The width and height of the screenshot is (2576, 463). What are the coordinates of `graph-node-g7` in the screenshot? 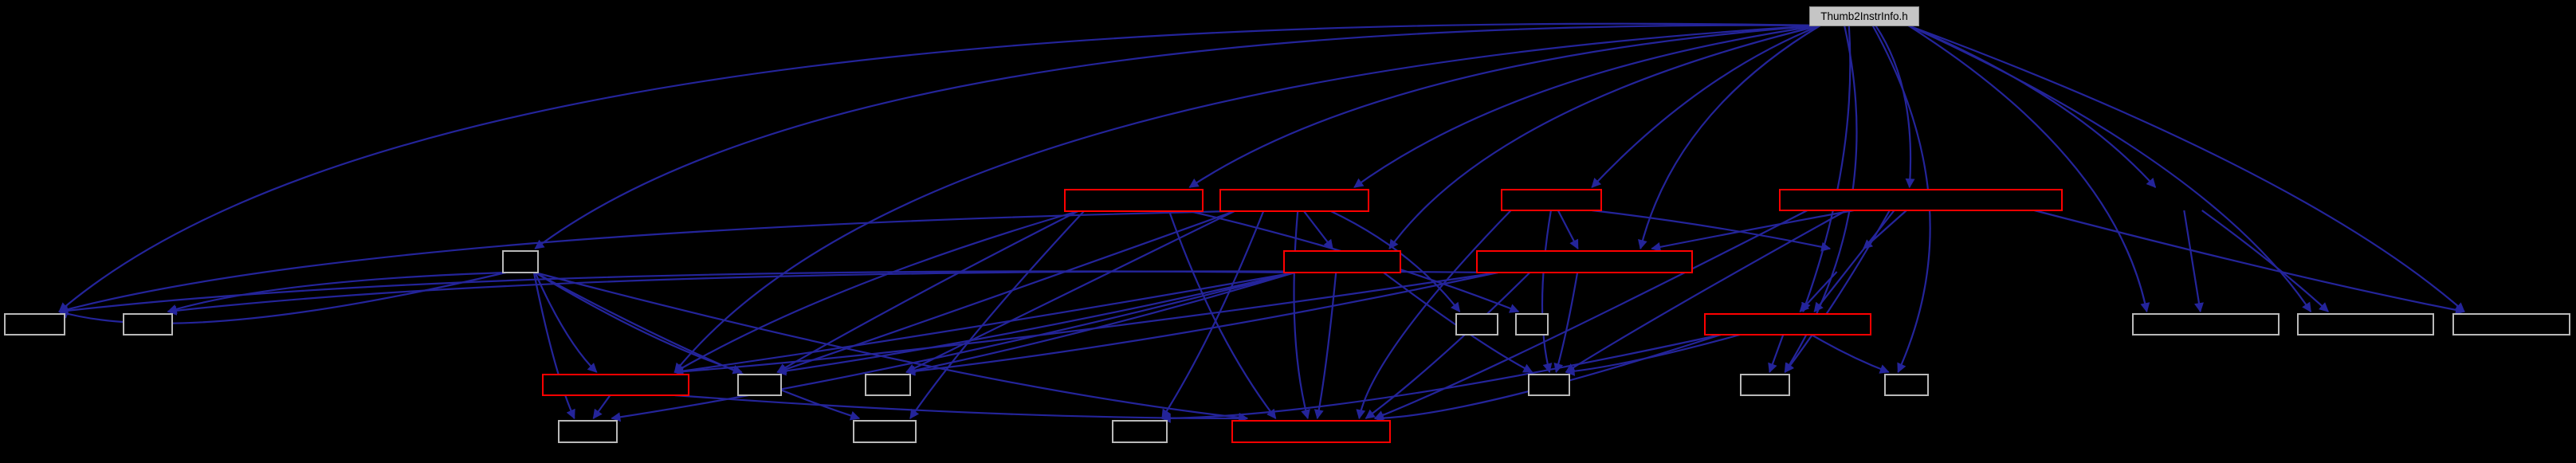 It's located at (888, 385).